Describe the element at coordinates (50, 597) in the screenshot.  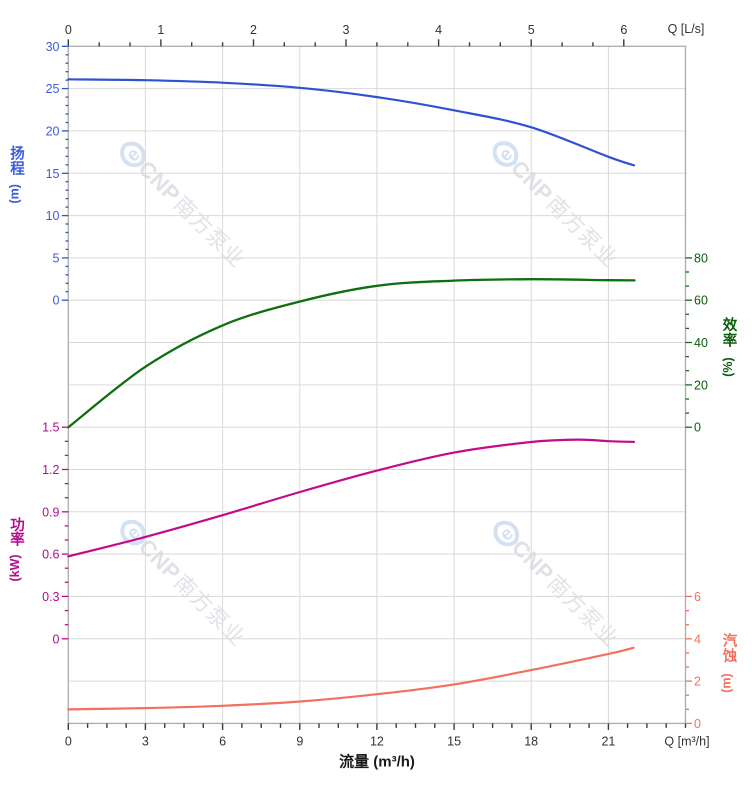
I see `svg-text: 0.3` at that location.